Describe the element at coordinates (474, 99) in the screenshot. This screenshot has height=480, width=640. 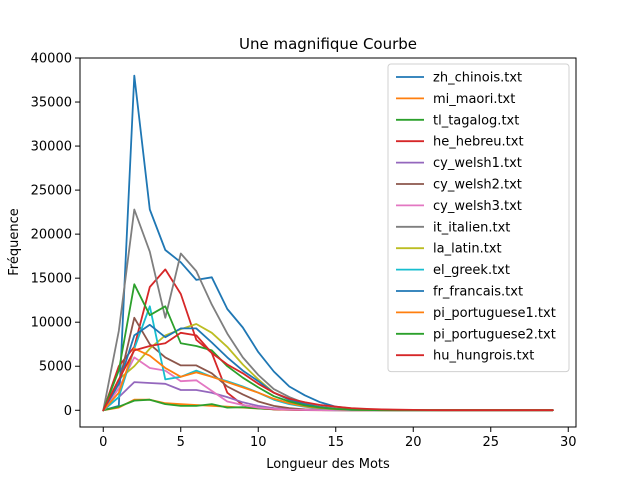
I see `legend-label: mi_maori.txt` at that location.